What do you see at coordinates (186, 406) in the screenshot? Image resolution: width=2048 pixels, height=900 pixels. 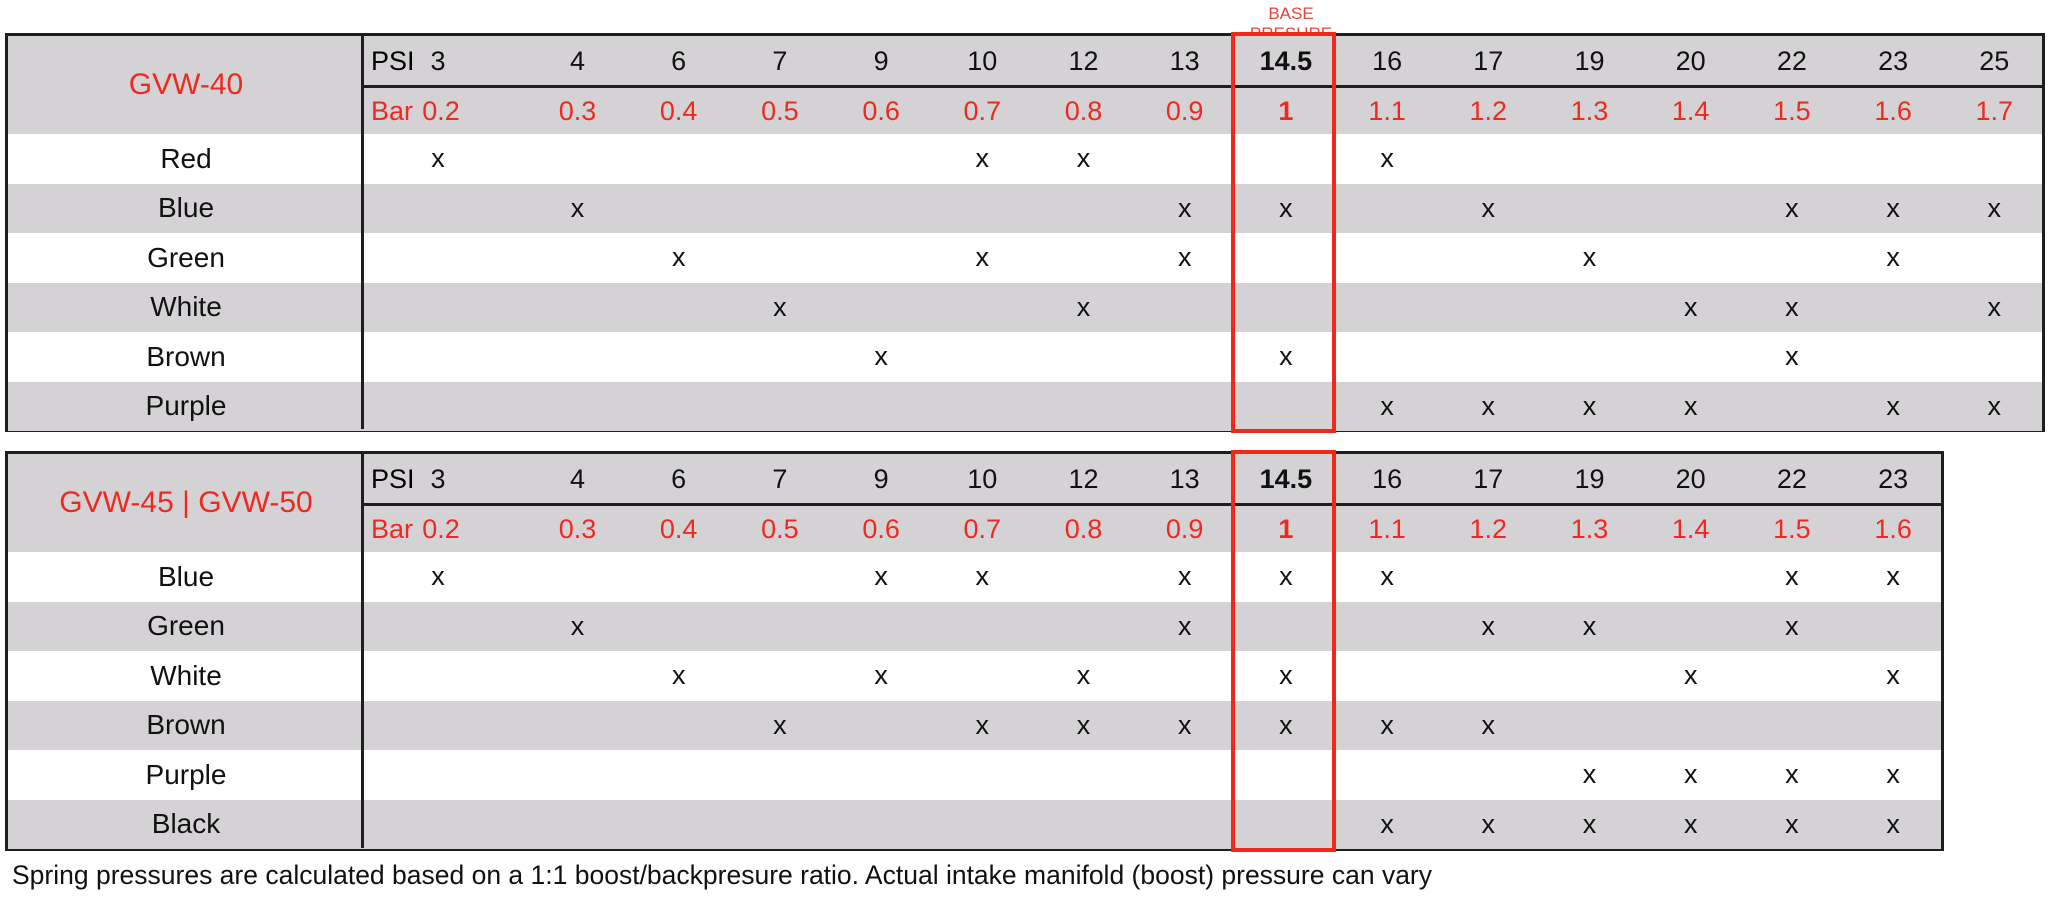 I see `row-label-purple: Purple` at bounding box center [186, 406].